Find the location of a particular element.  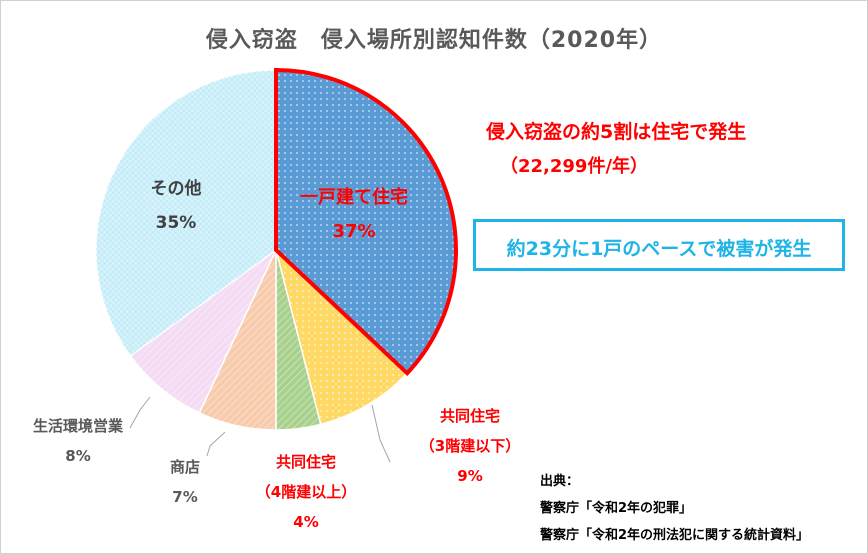

slice-label-business: 生活環境営業 8% is located at coordinates (78, 441).